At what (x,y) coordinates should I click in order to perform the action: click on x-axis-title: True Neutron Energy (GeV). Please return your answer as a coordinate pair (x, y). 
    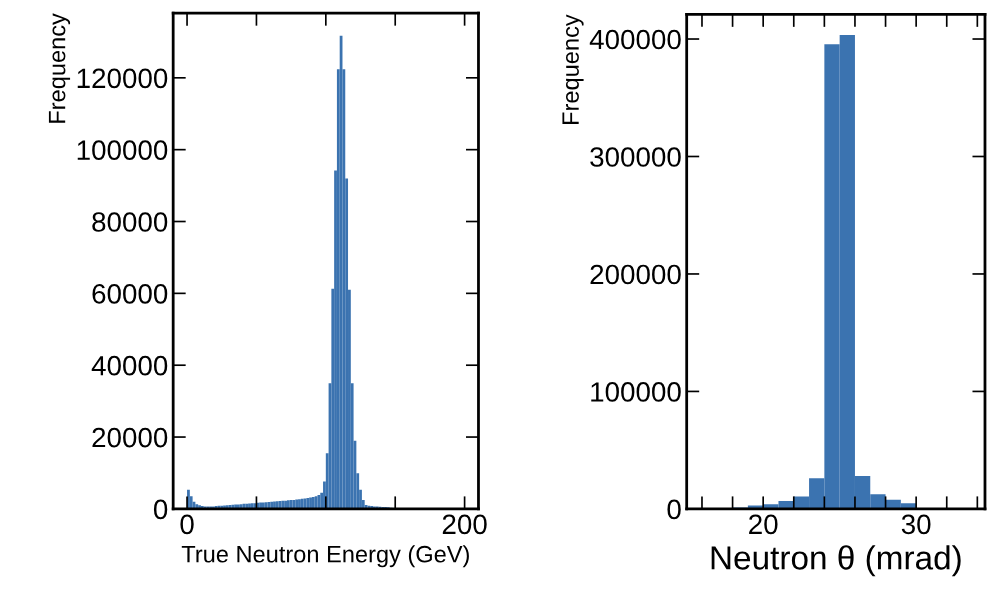
    Looking at the image, I should click on (325, 556).